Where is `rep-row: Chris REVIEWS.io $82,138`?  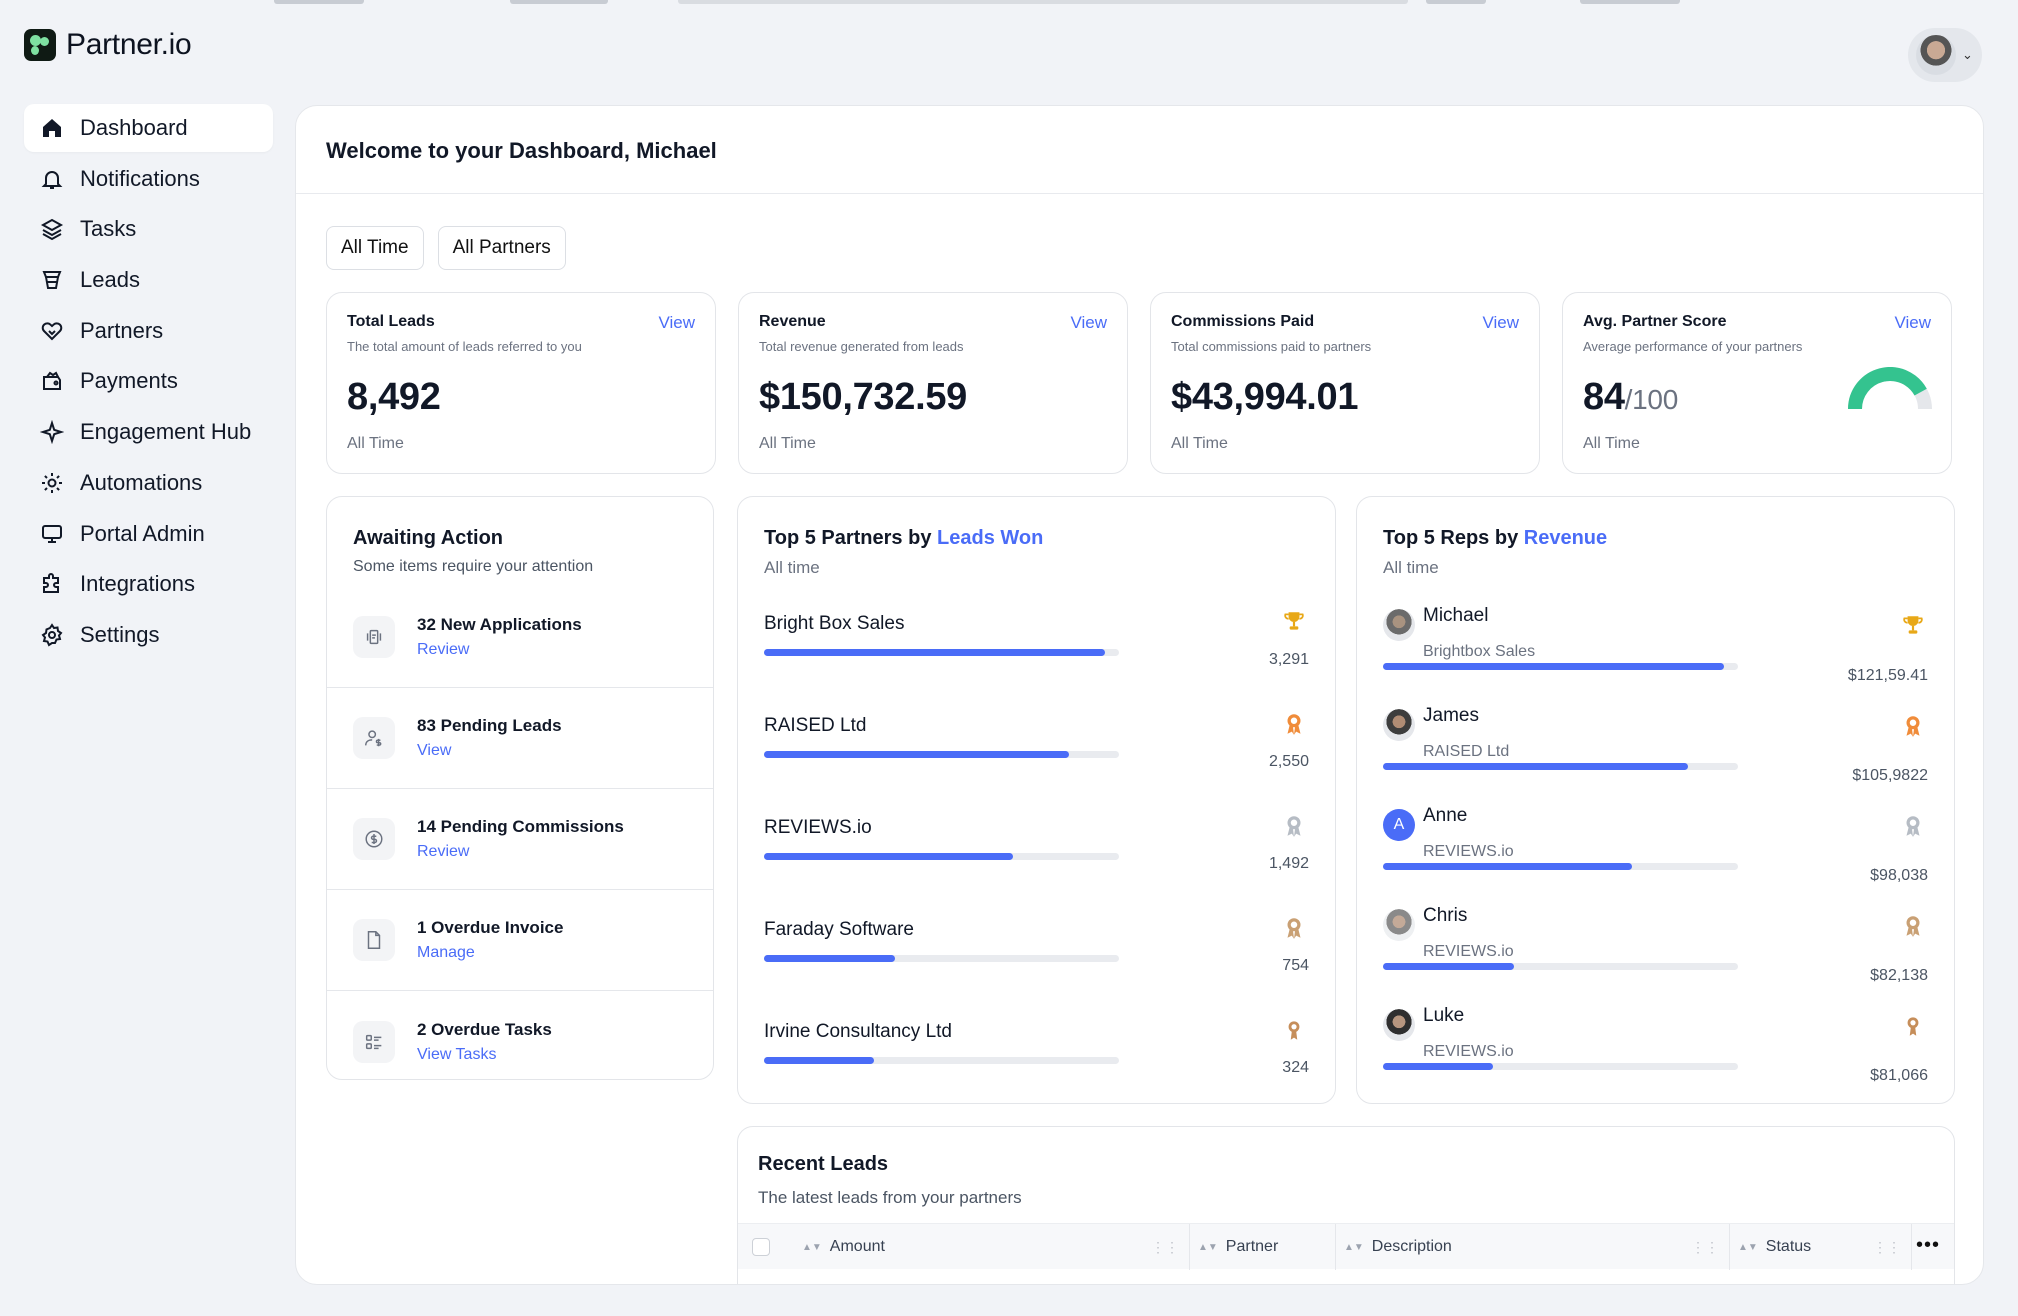 rep-row: Chris REVIEWS.io $82,138 is located at coordinates (1655, 954).